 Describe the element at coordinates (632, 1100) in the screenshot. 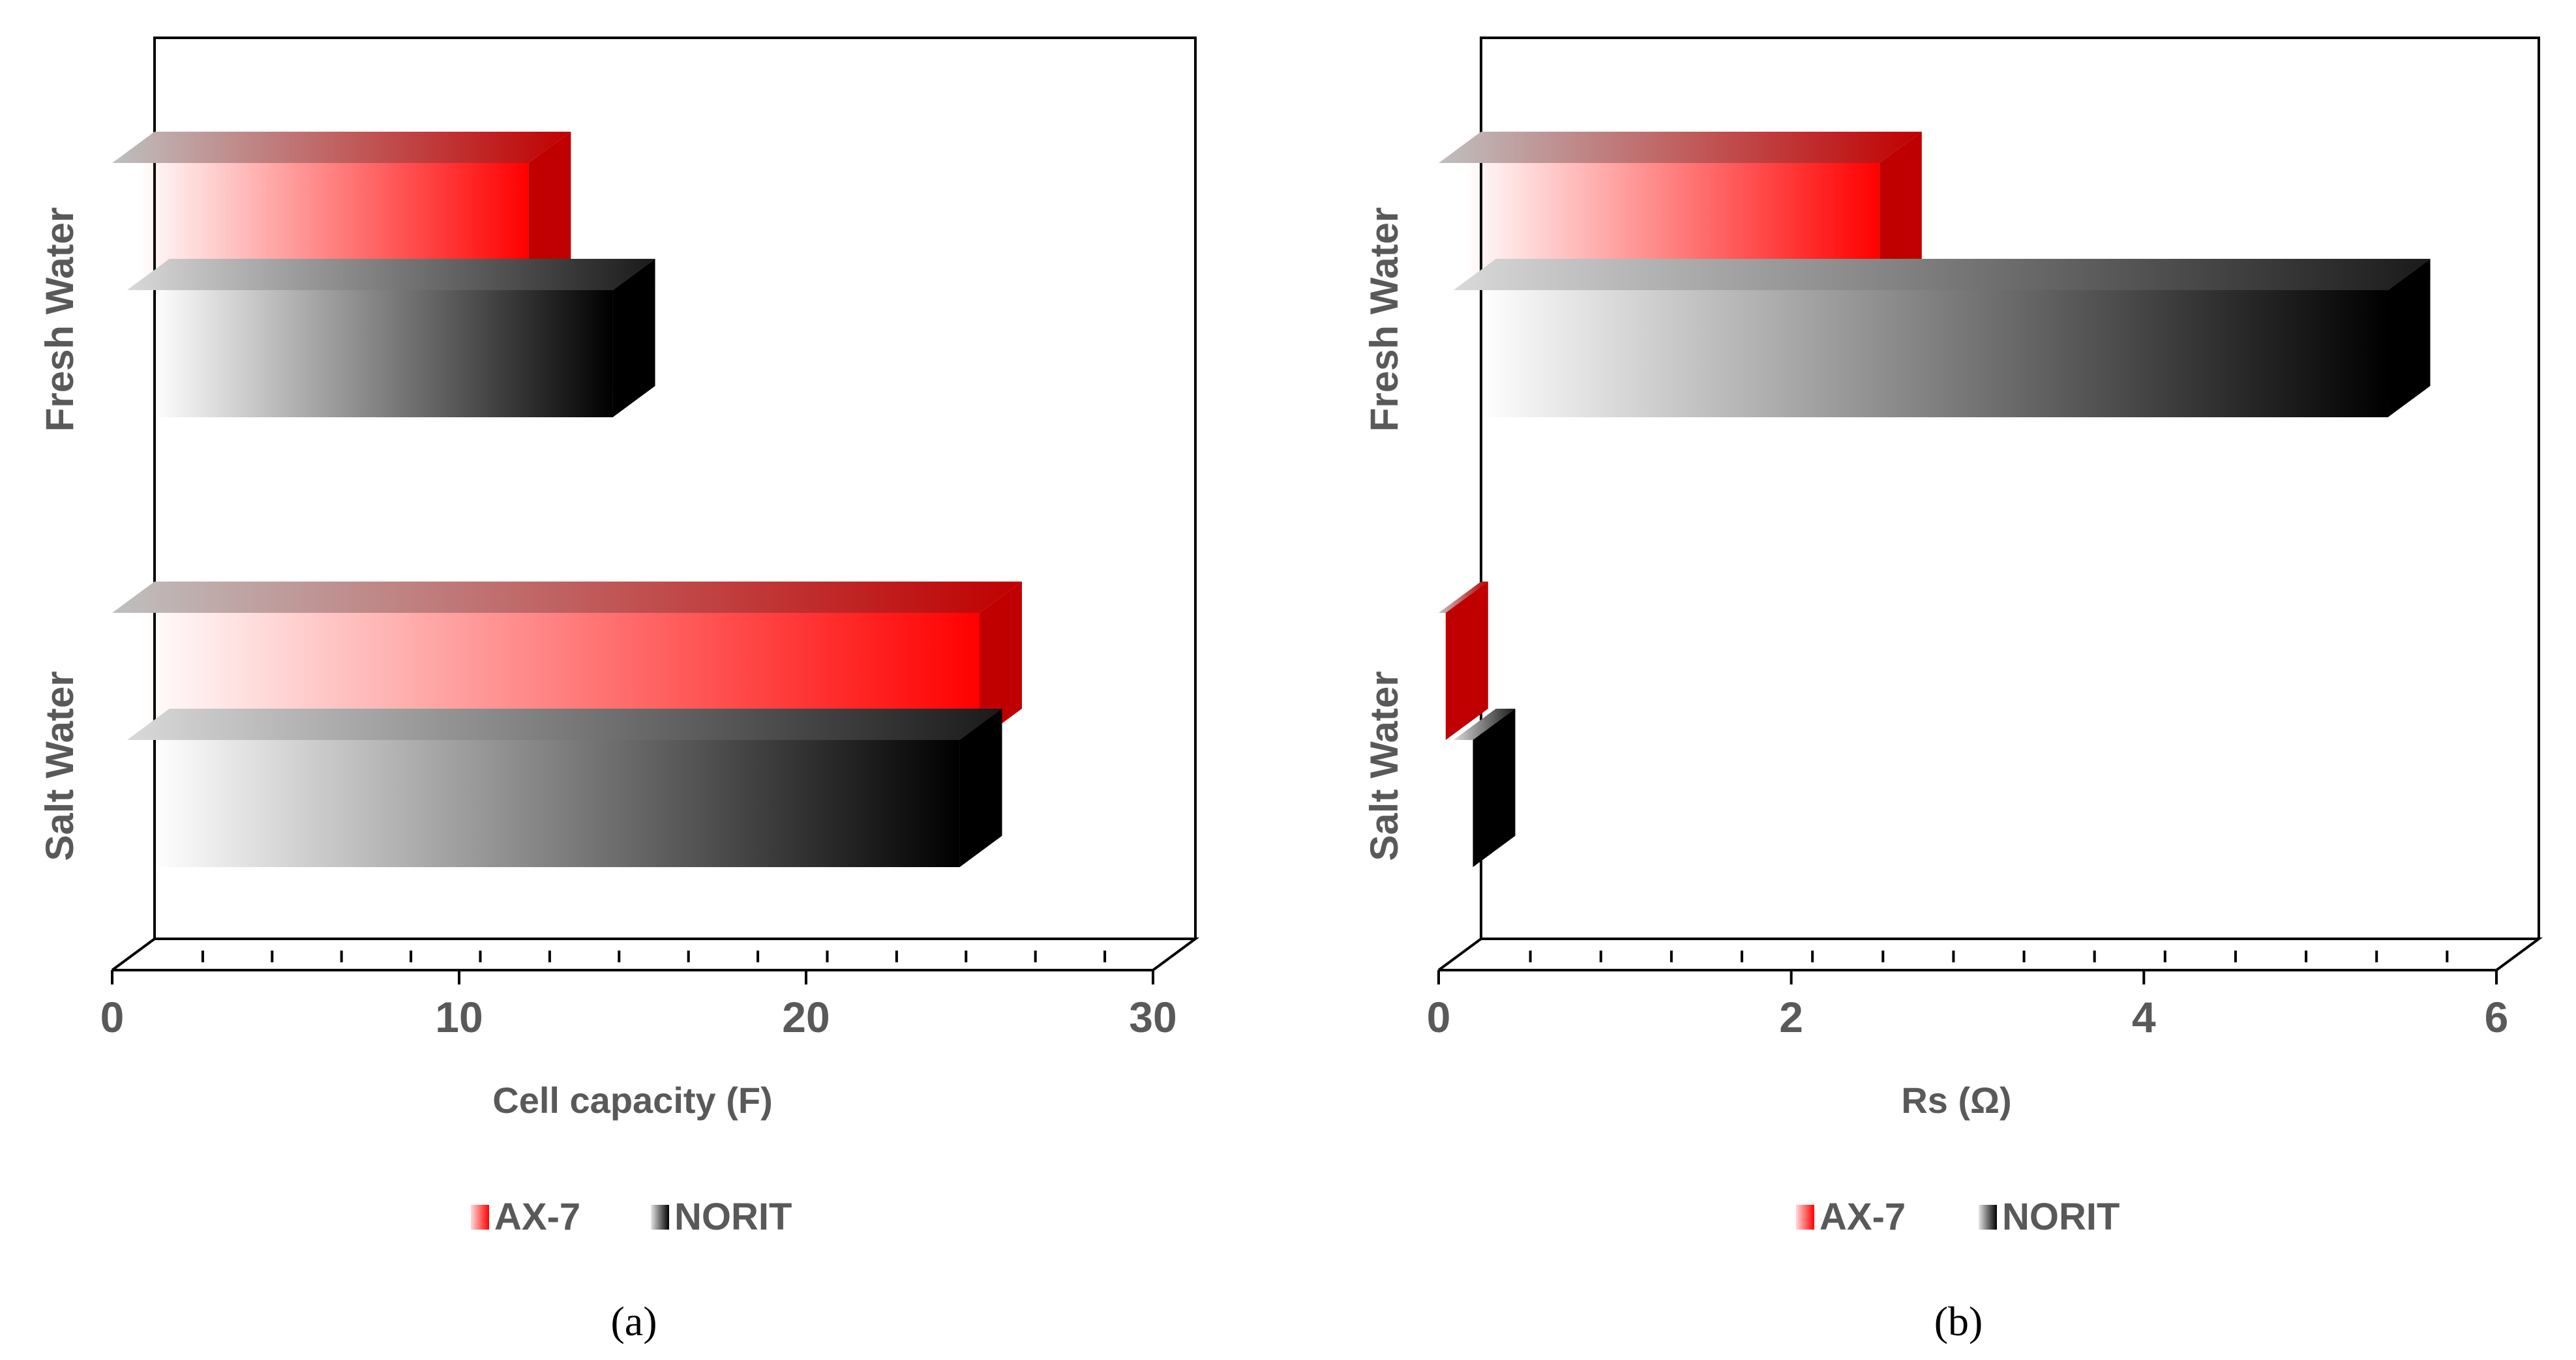

I see `x-axis-title: Cell capacity (F)` at that location.